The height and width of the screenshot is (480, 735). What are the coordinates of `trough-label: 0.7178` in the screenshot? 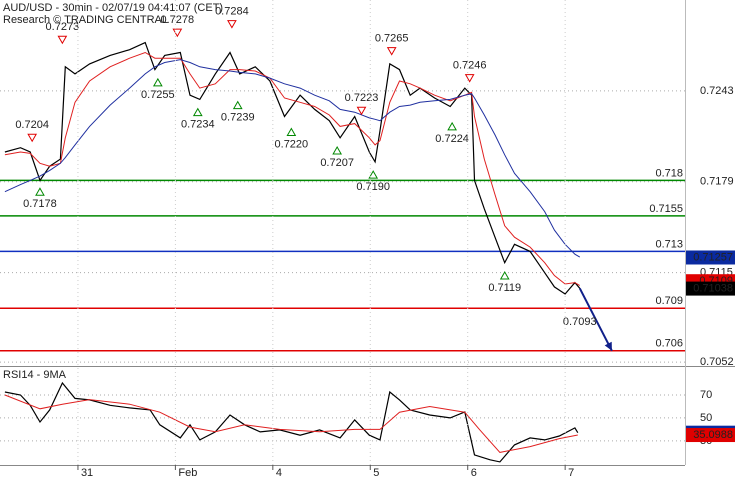 It's located at (40, 204).